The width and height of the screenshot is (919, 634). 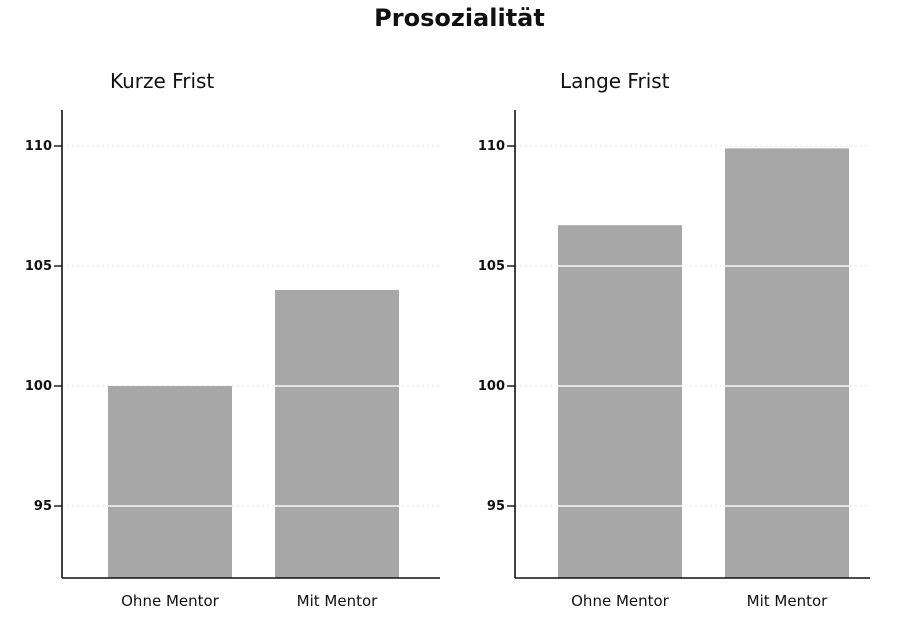 I want to click on panel-title-lange-frist: Lange Frist, so click(x=615, y=81).